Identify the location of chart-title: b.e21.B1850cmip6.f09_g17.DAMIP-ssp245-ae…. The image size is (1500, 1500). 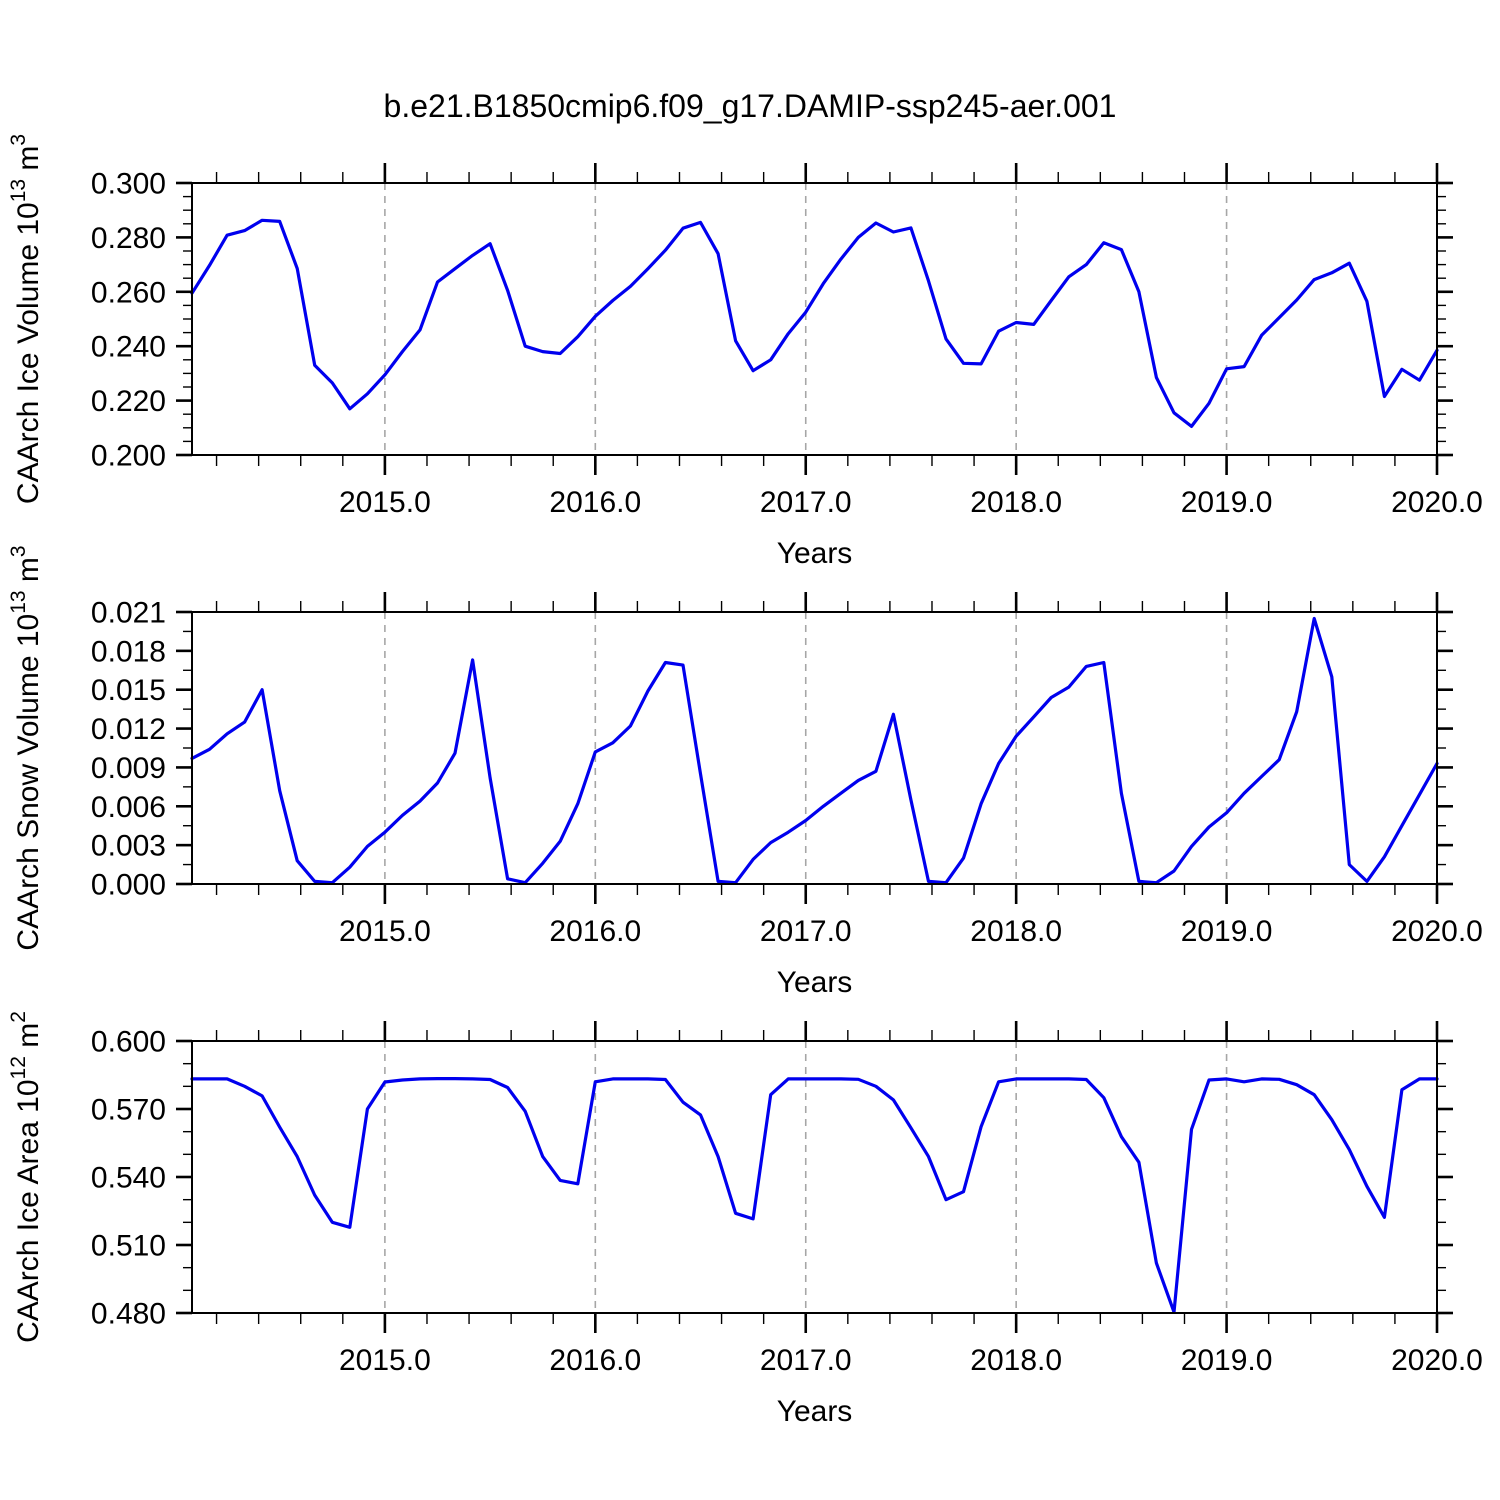
(750, 106).